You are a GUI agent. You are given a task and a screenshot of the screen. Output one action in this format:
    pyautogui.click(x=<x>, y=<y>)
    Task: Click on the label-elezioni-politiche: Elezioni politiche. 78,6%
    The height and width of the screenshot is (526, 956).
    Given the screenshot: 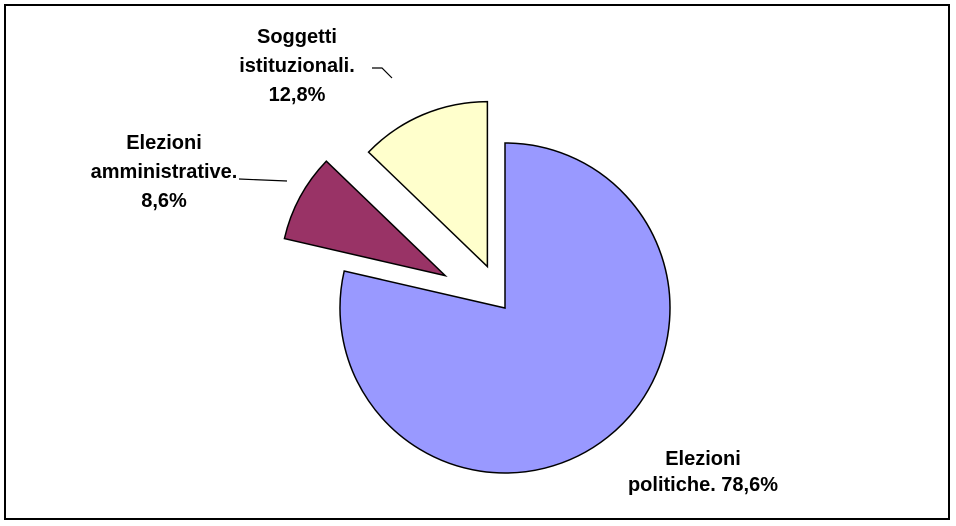 What is the action you would take?
    pyautogui.click(x=703, y=472)
    